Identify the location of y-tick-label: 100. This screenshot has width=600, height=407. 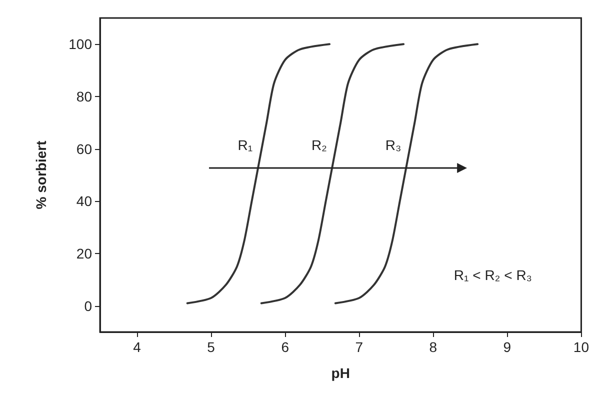
(80, 44).